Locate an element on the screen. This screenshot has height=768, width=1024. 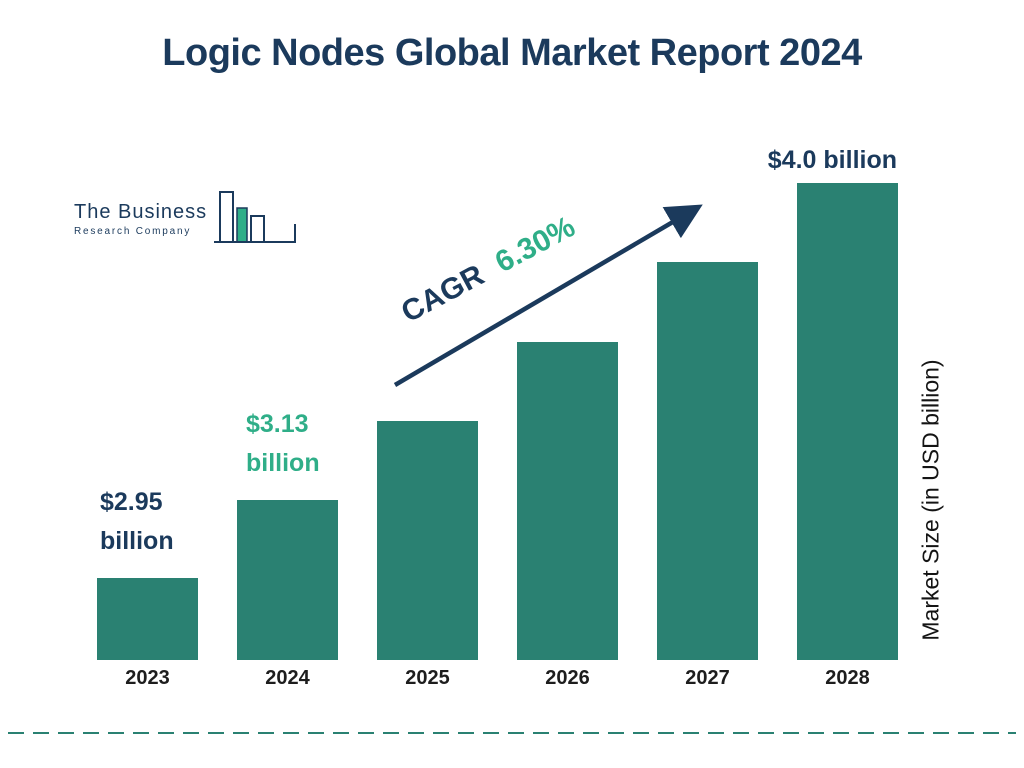
company-logo: The Business Research Company is located at coordinates (186, 219).